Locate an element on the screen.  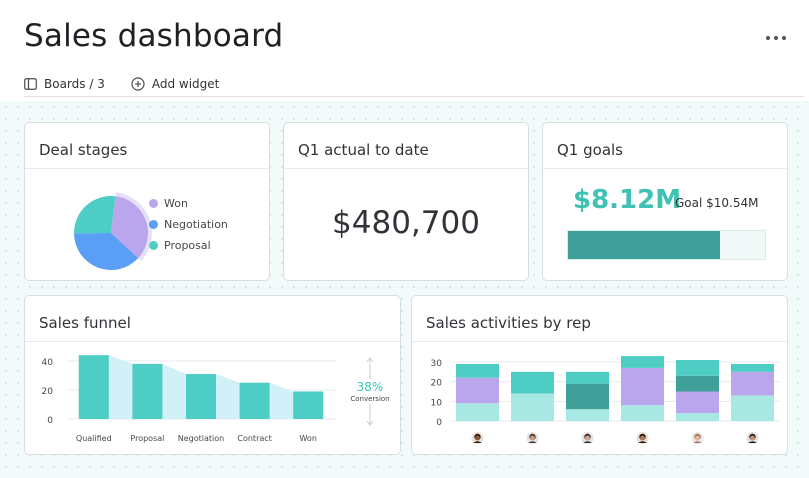
x-tick-label: Contract is located at coordinates (254, 438).